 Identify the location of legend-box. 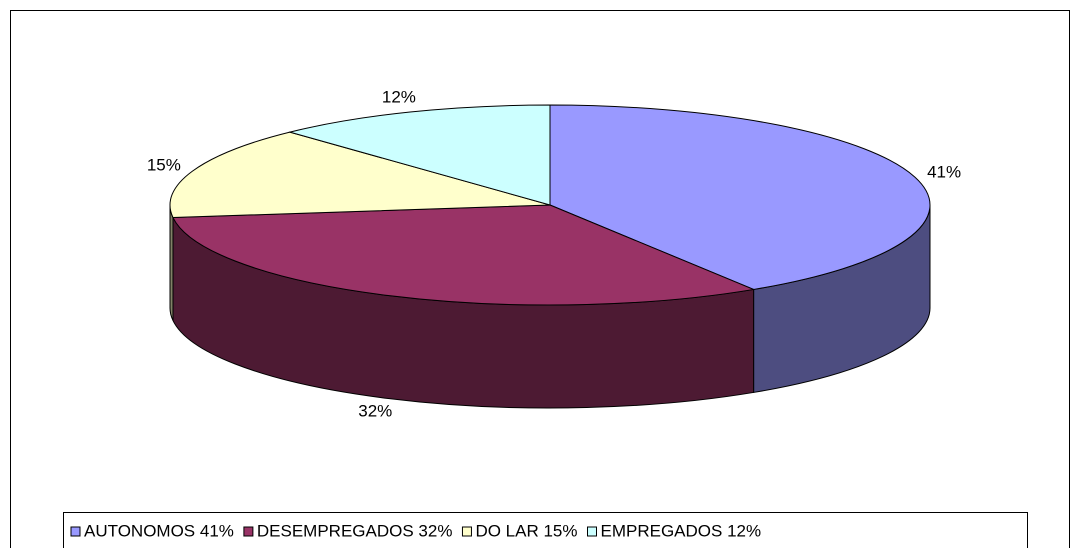
(545, 530).